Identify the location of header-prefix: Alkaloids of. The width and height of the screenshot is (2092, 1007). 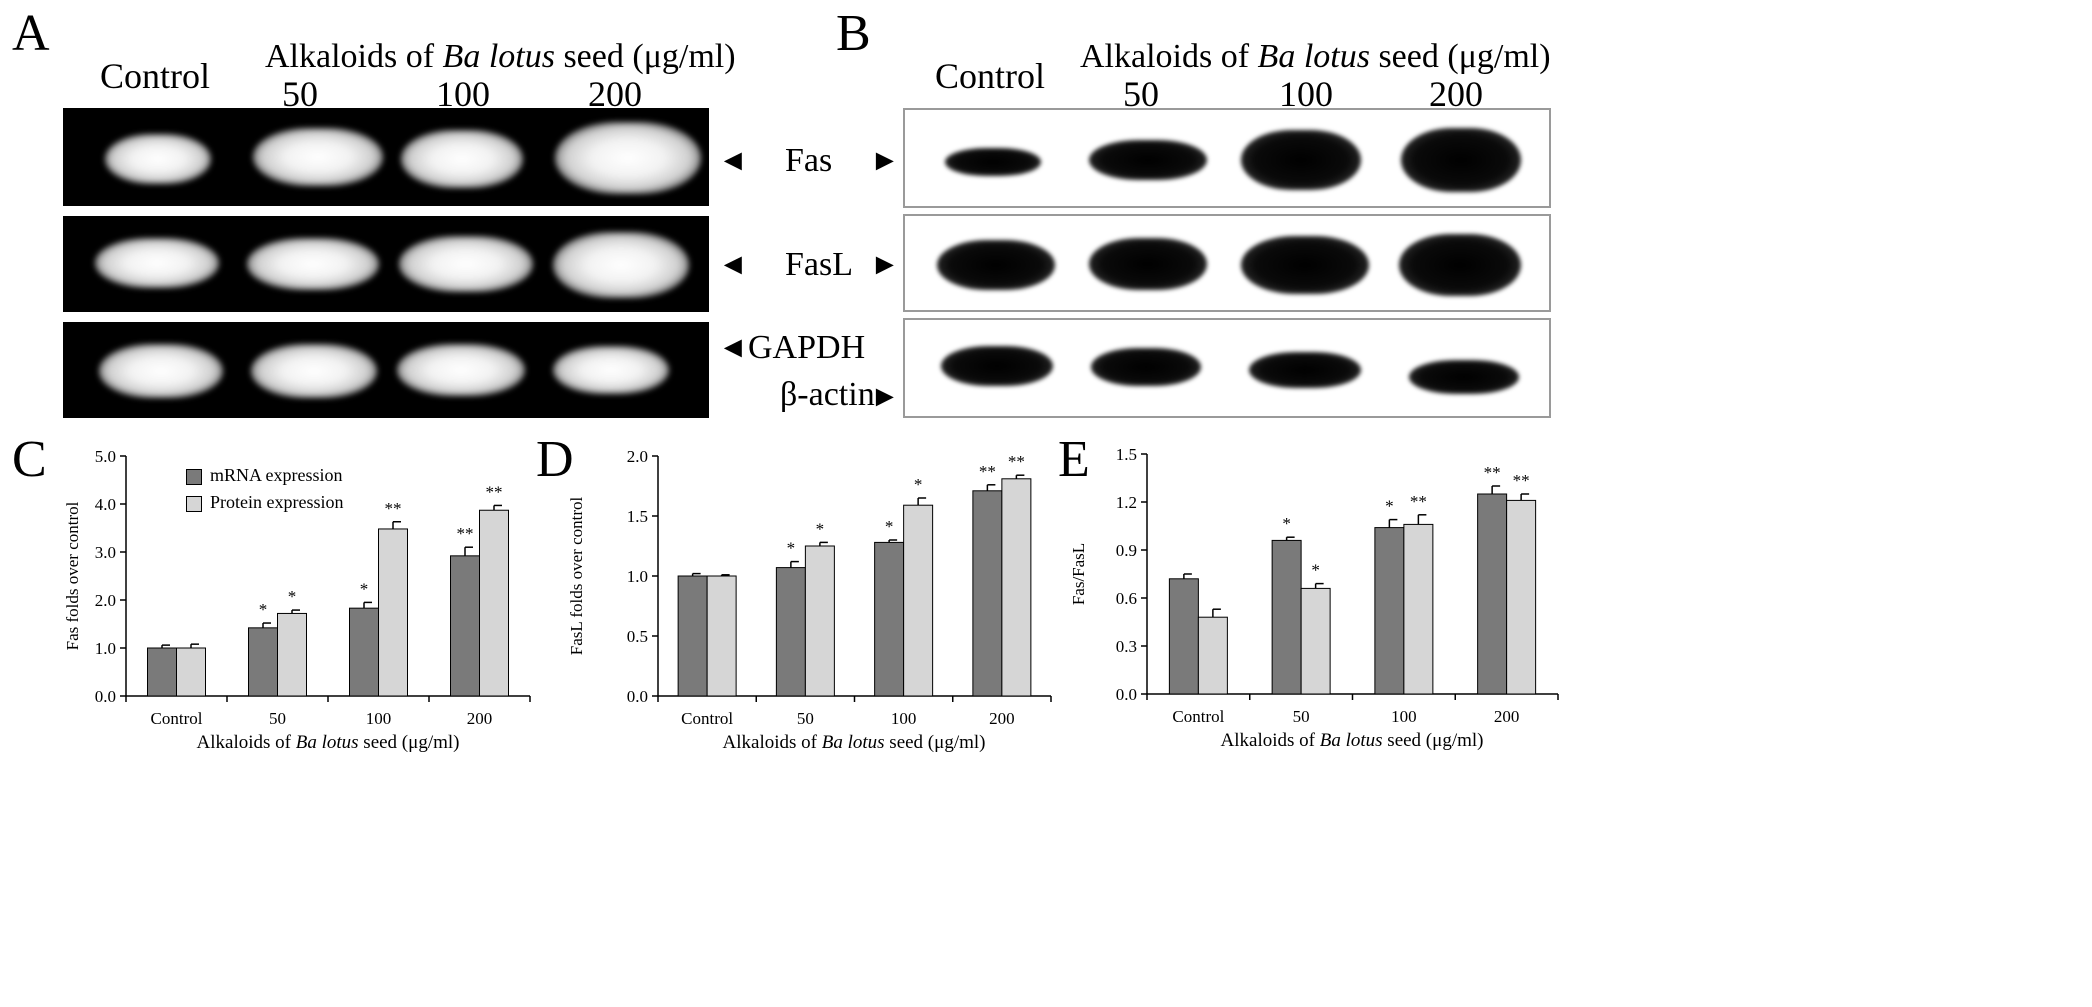
(354, 56).